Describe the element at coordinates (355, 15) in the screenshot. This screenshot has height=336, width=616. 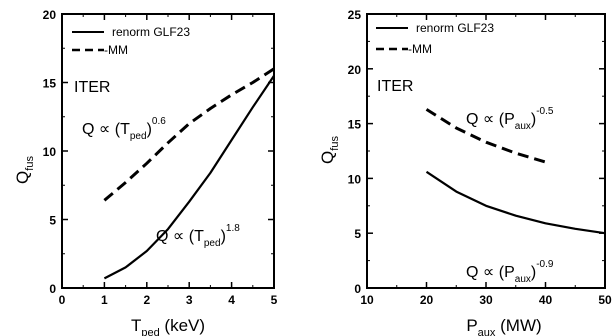
I see `right-y-tick-label-25: 25` at that location.